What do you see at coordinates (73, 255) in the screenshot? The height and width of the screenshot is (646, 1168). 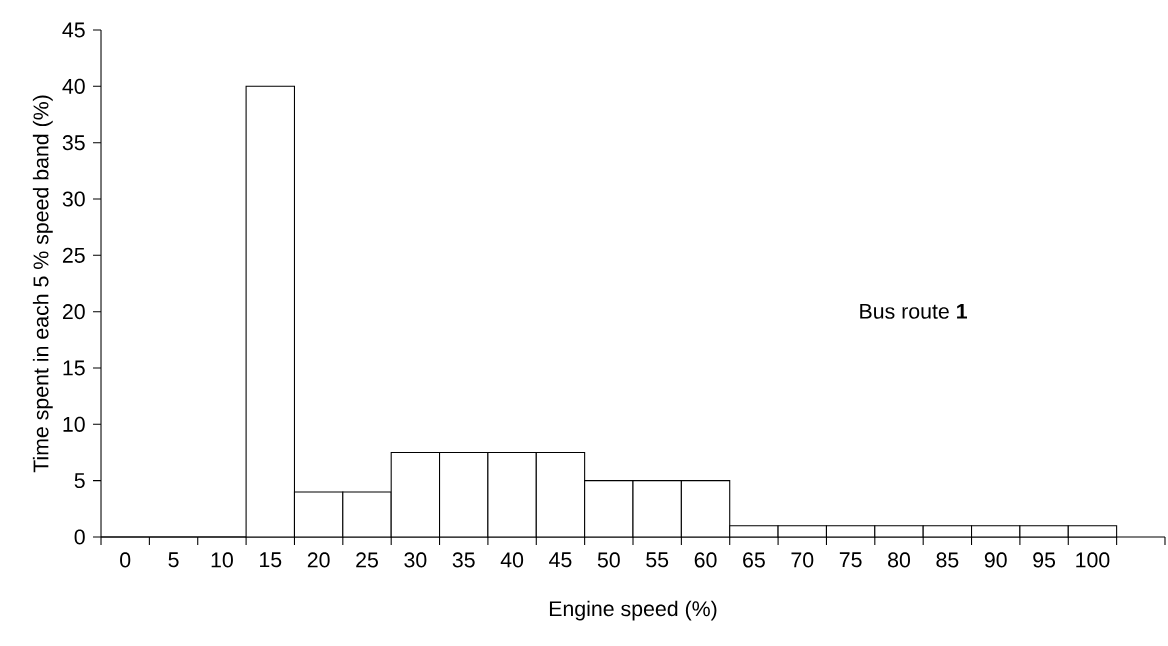 I see `y-tick-label: 25` at bounding box center [73, 255].